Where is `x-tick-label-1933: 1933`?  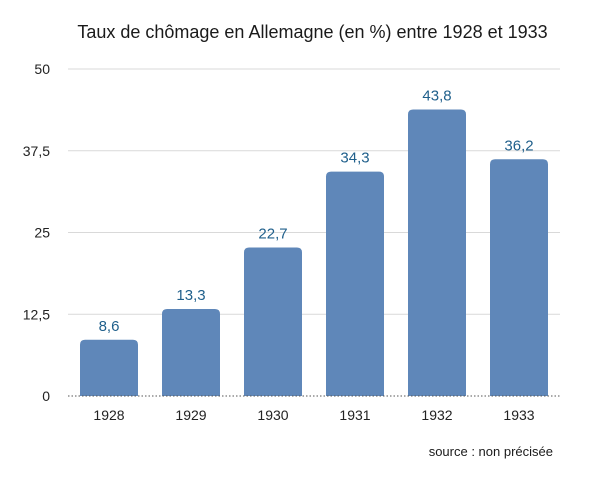 x-tick-label-1933: 1933 is located at coordinates (518, 415).